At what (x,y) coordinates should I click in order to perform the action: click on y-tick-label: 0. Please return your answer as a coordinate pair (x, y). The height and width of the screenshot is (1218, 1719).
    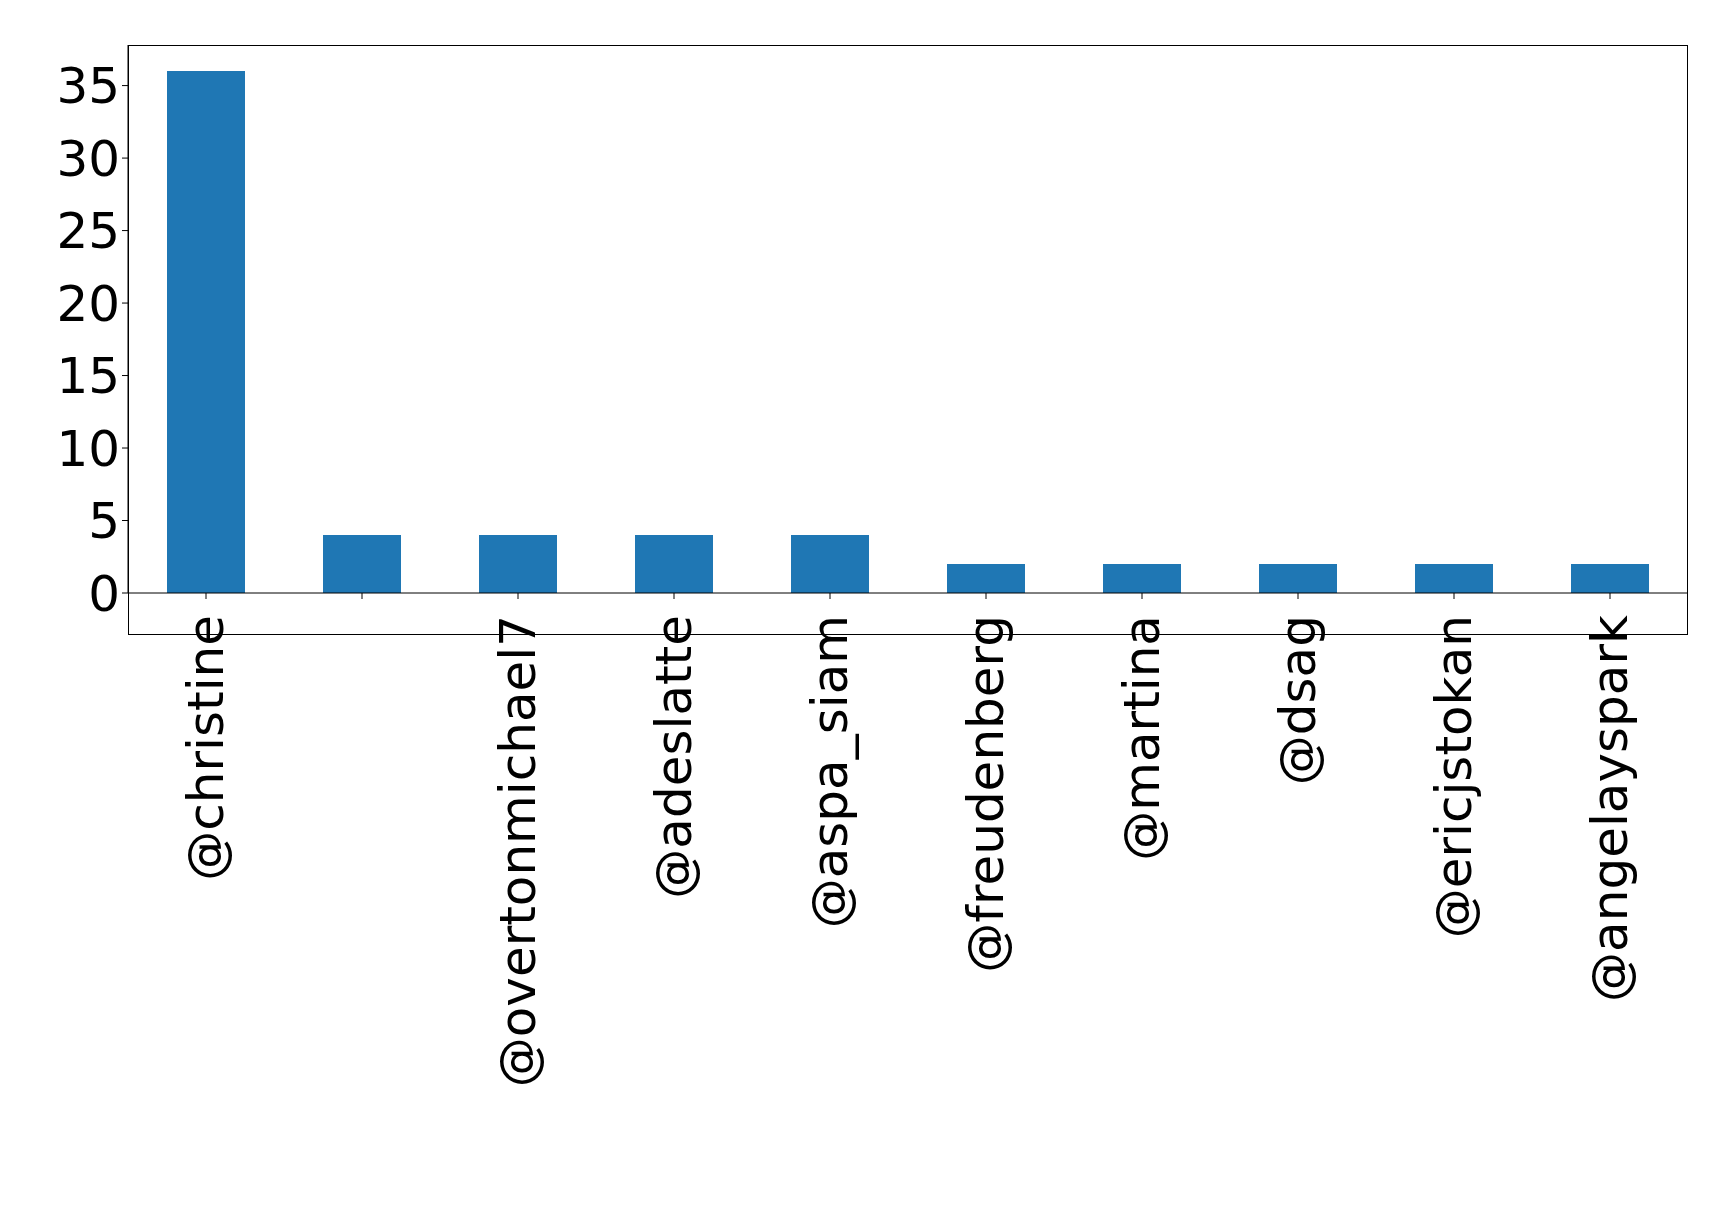
    Looking at the image, I should click on (104, 593).